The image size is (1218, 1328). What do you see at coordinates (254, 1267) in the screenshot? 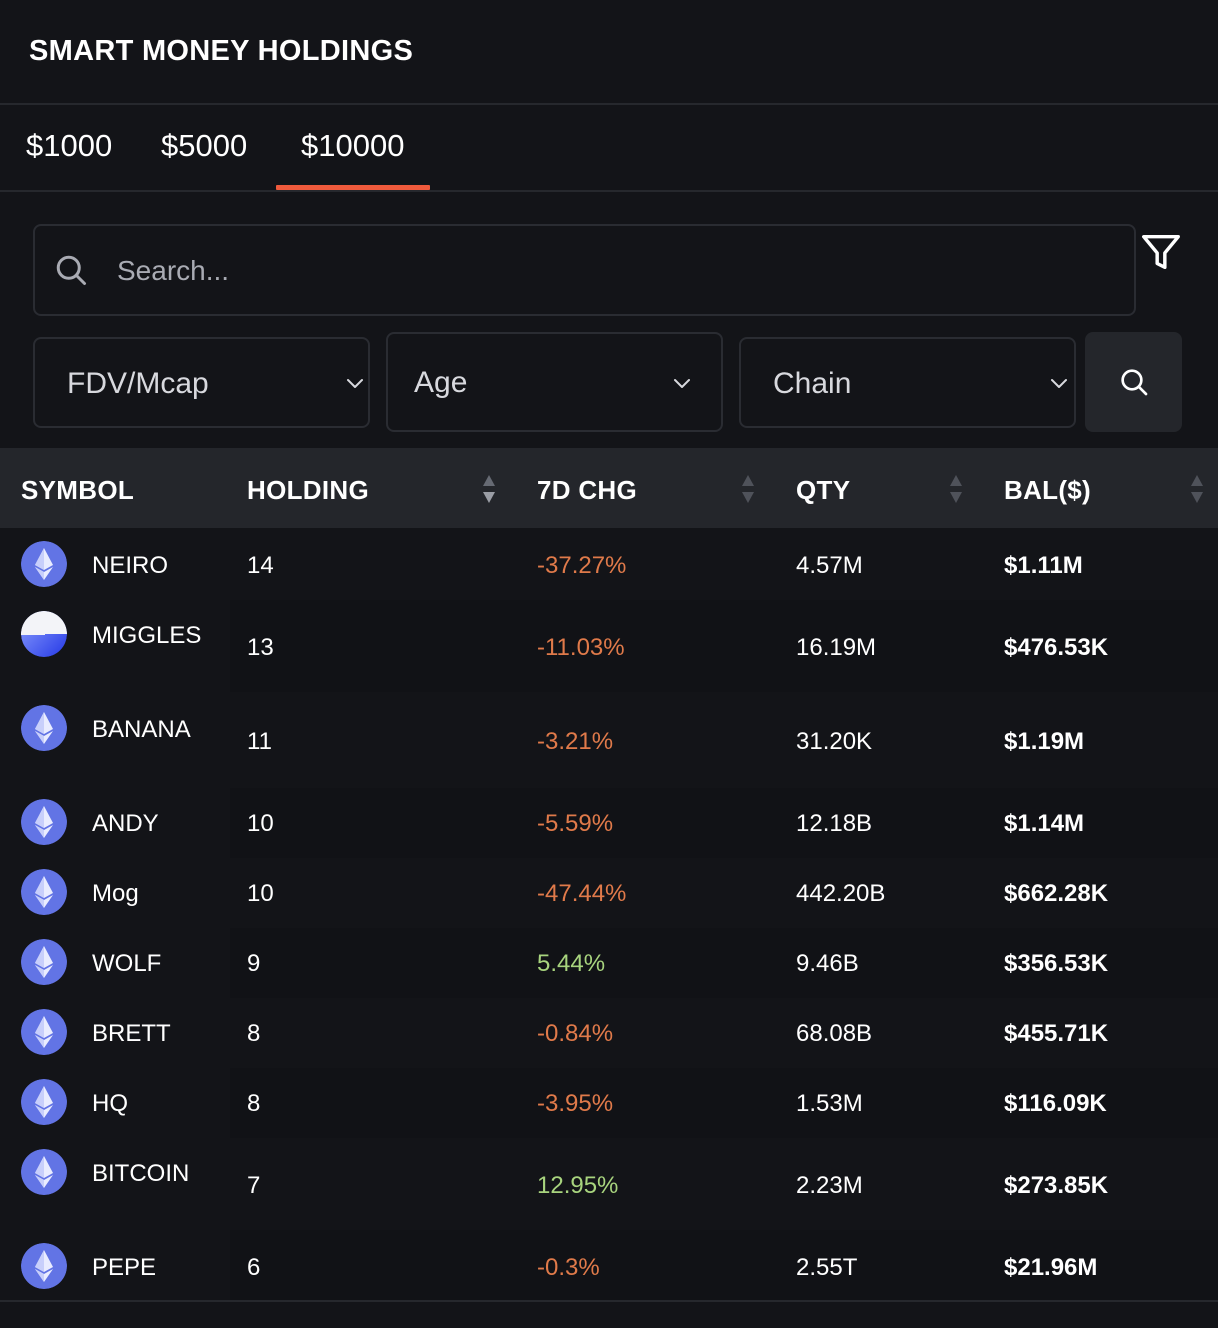
I see `holding-value: 6` at bounding box center [254, 1267].